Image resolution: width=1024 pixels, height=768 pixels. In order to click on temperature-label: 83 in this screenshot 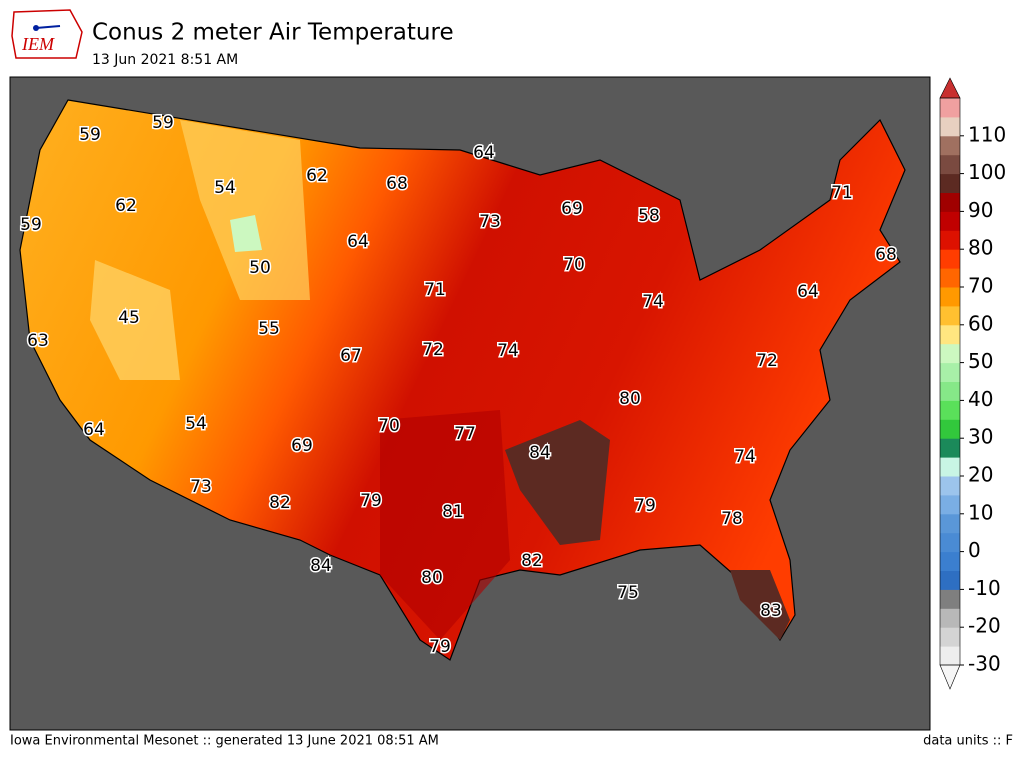, I will do `click(771, 611)`.